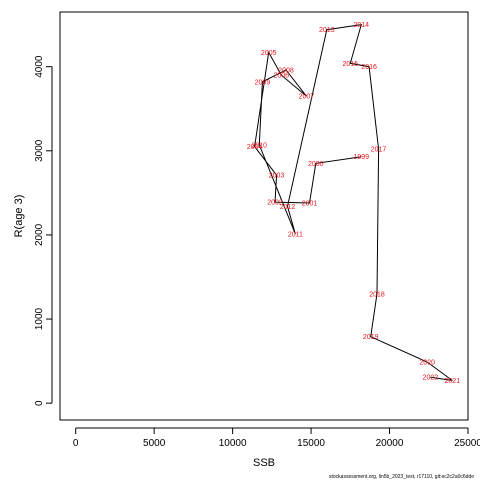  What do you see at coordinates (453, 381) in the screenshot?
I see `point-label-2021: 2021` at bounding box center [453, 381].